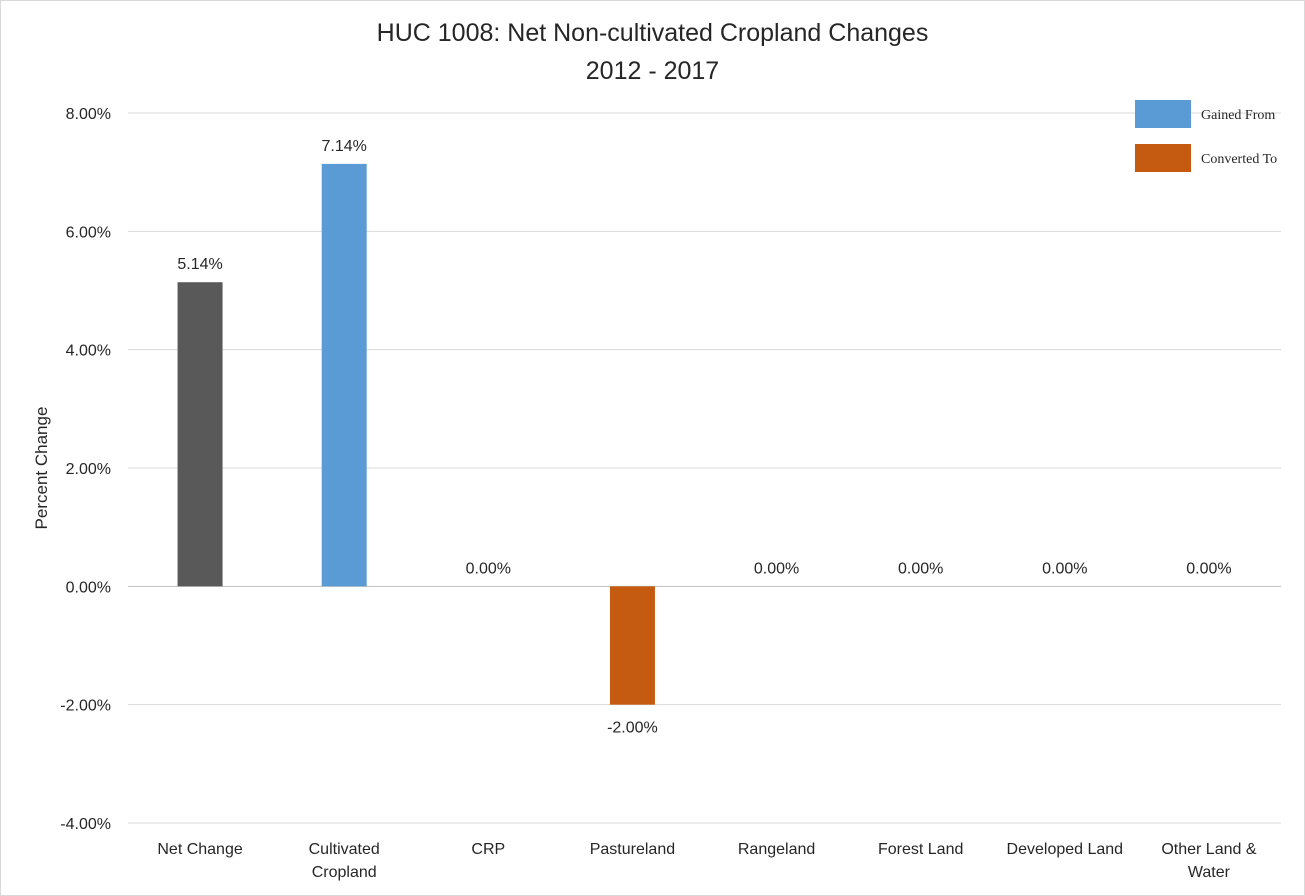 This screenshot has width=1305, height=896. Describe the element at coordinates (344, 849) in the screenshot. I see `x-tick-label: Cultivated` at that location.